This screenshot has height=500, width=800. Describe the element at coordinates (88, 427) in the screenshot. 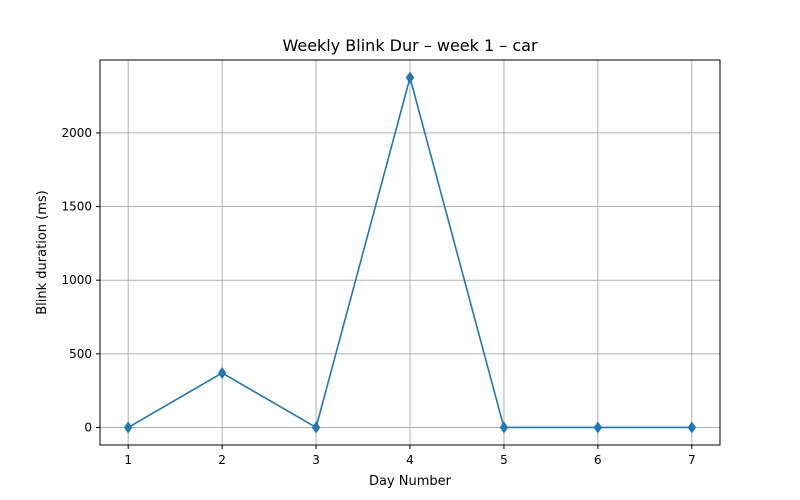

I see `y-tick-label: 0` at that location.